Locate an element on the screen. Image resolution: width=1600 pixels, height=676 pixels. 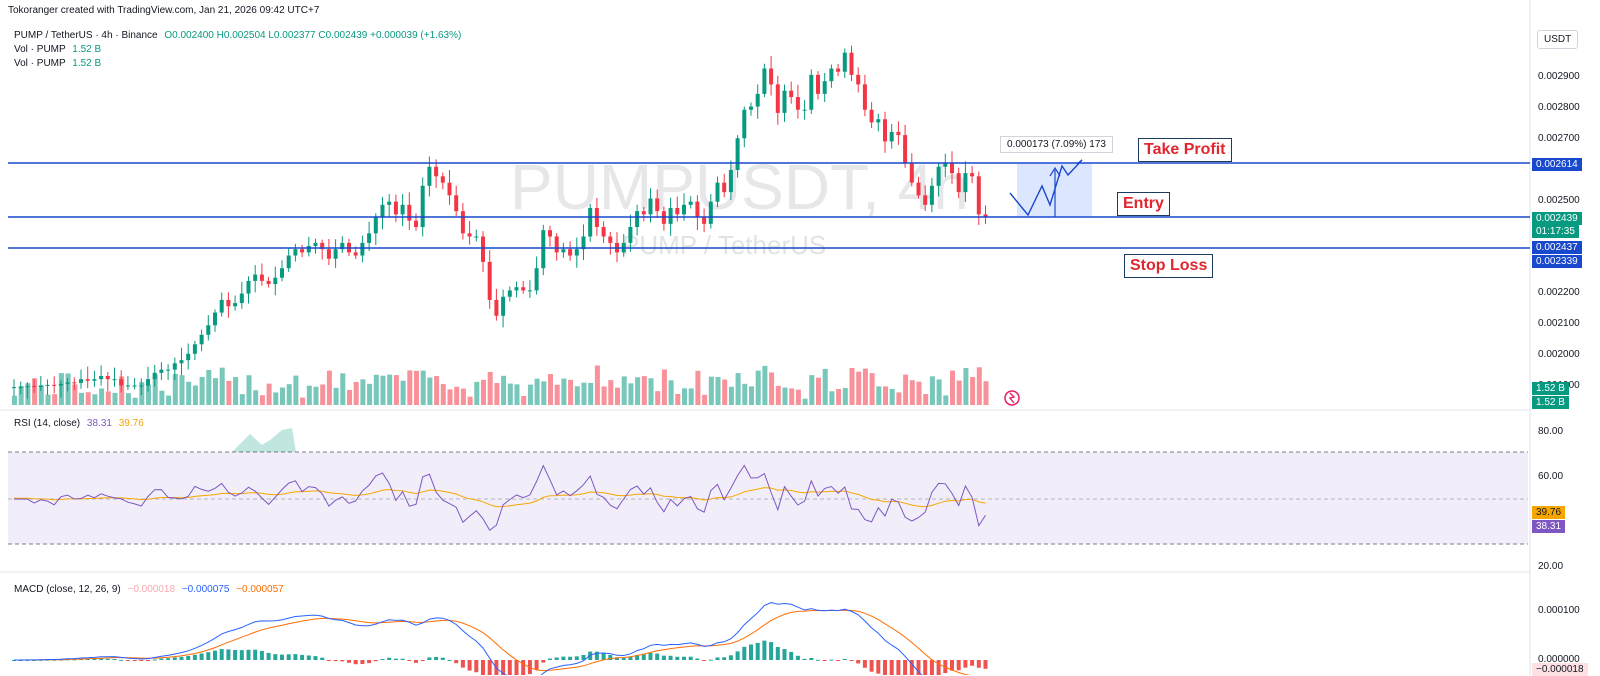
take-profit-label: Take Profit is located at coordinates (1185, 150).